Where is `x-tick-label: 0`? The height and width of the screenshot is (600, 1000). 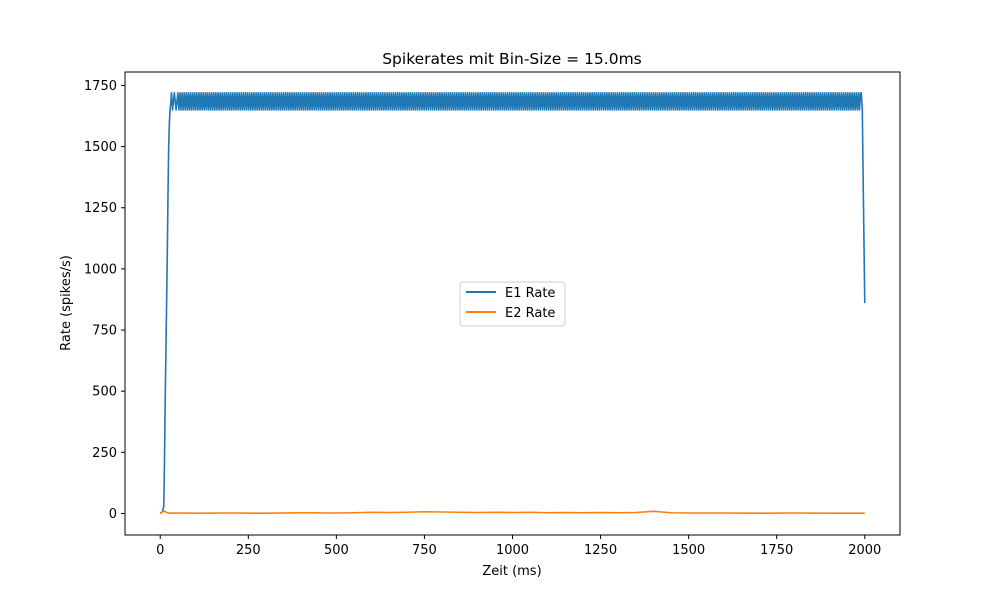 x-tick-label: 0 is located at coordinates (160, 550).